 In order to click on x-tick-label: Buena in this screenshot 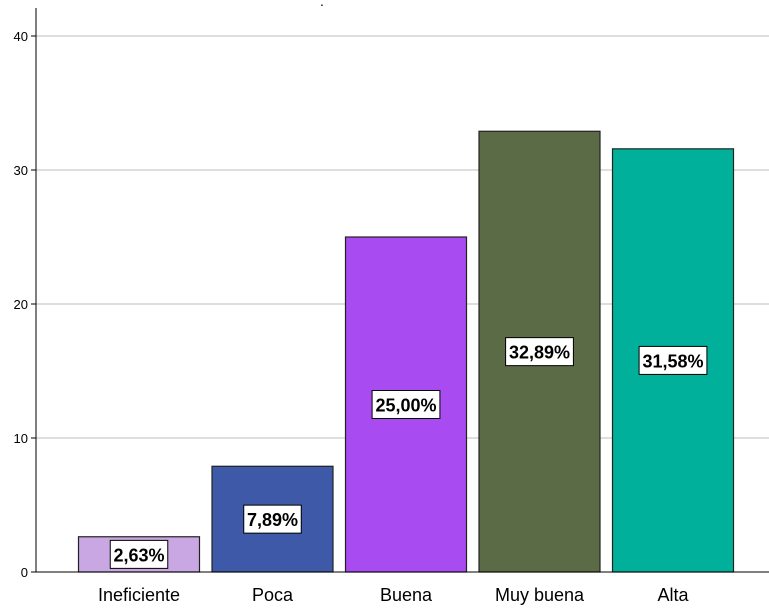, I will do `click(406, 595)`.